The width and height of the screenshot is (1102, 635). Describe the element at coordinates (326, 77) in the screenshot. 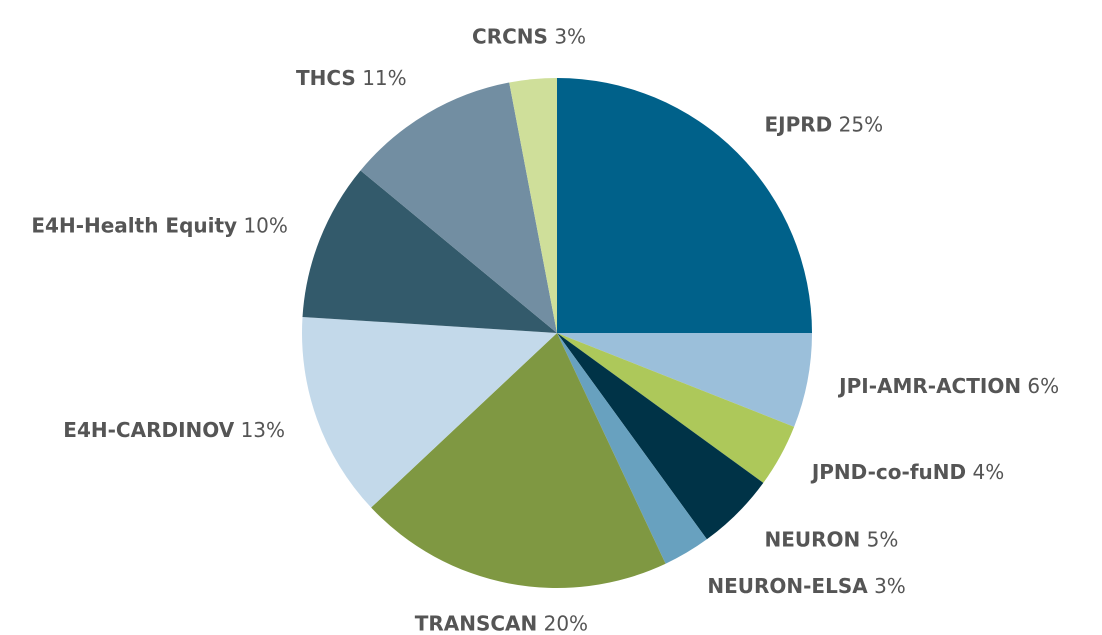

I see `slice-name: THCS` at that location.